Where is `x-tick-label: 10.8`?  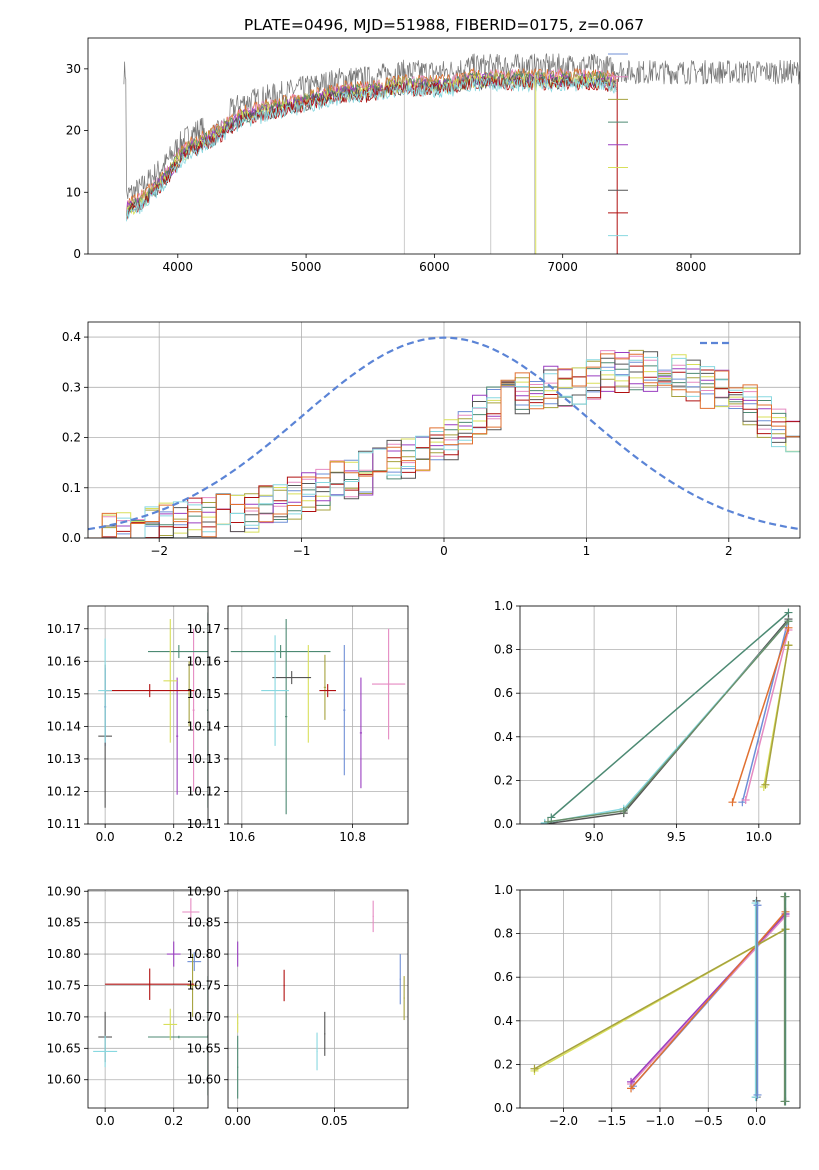 x-tick-label: 10.8 is located at coordinates (352, 837).